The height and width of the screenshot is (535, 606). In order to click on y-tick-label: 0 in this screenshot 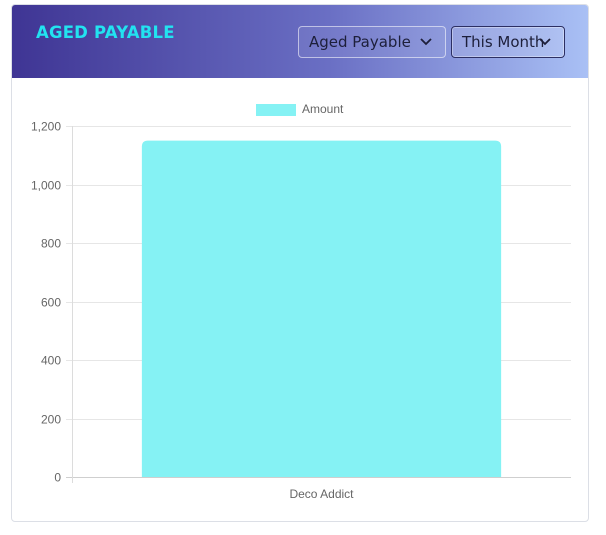, I will do `click(57, 478)`.